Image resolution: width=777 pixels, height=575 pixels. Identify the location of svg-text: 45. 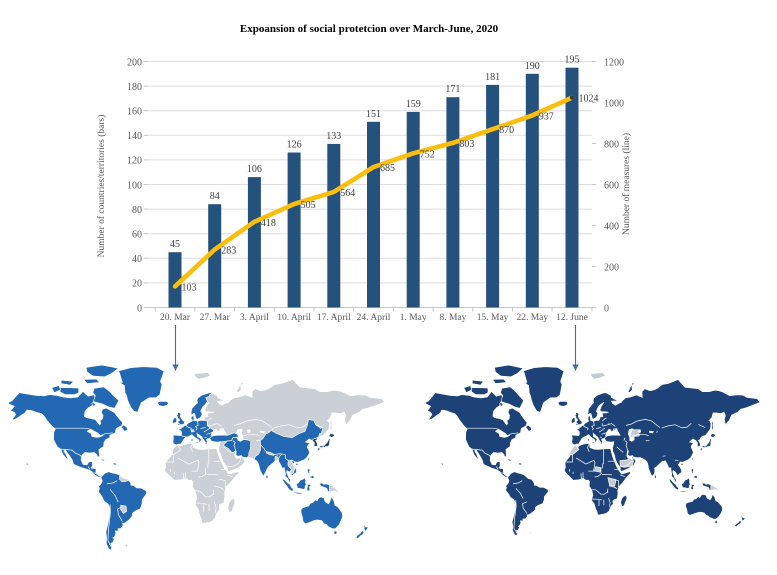
(175, 244).